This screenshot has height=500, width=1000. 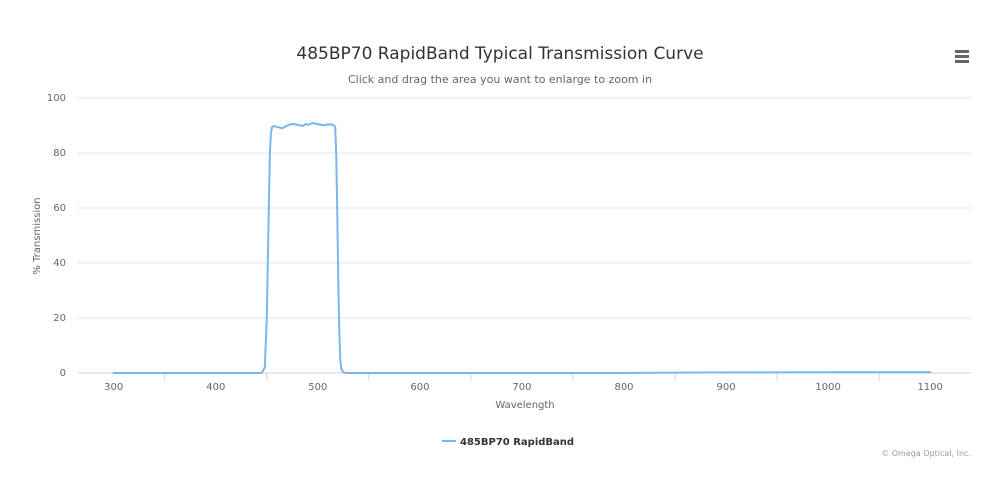 What do you see at coordinates (521, 387) in the screenshot?
I see `x-tick-label: 700` at bounding box center [521, 387].